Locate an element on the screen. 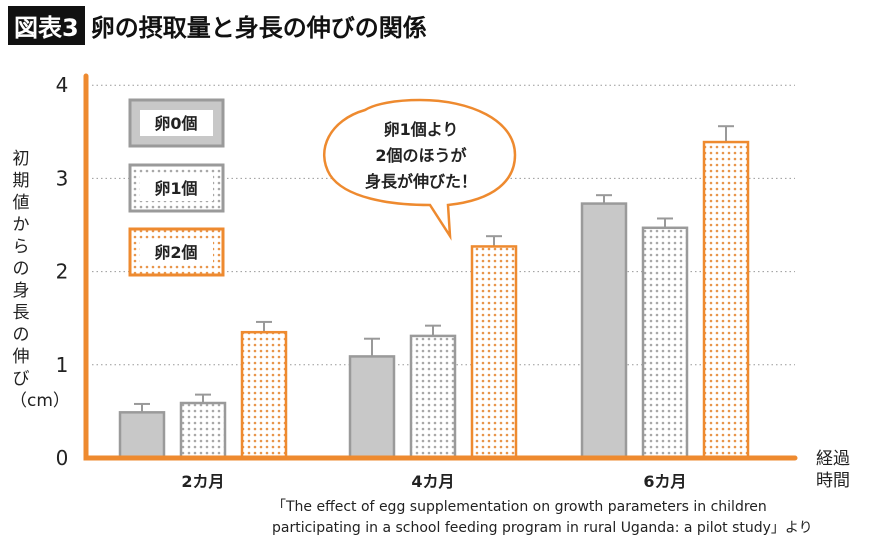  chart-title: 卵の摂取量と身長の伸びの関係 is located at coordinates (258, 28).